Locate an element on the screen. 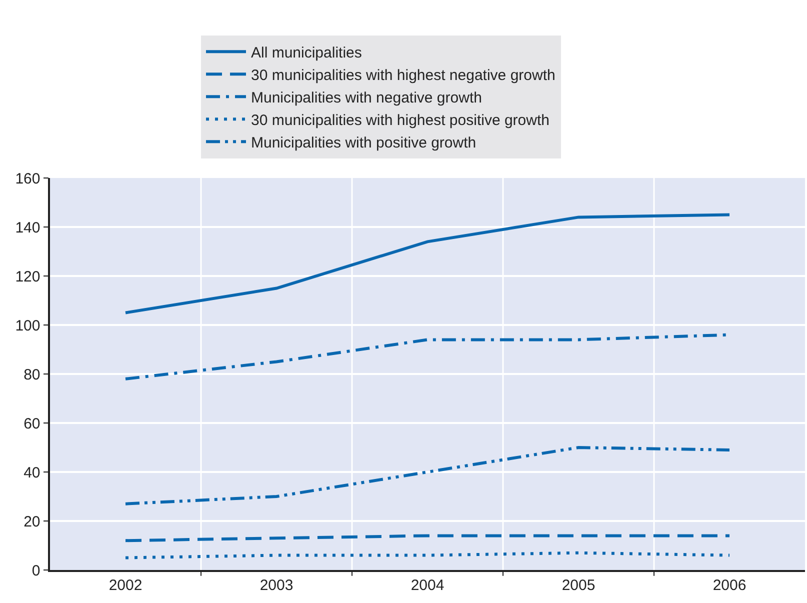  y-tick-label: 100 is located at coordinates (27, 325).